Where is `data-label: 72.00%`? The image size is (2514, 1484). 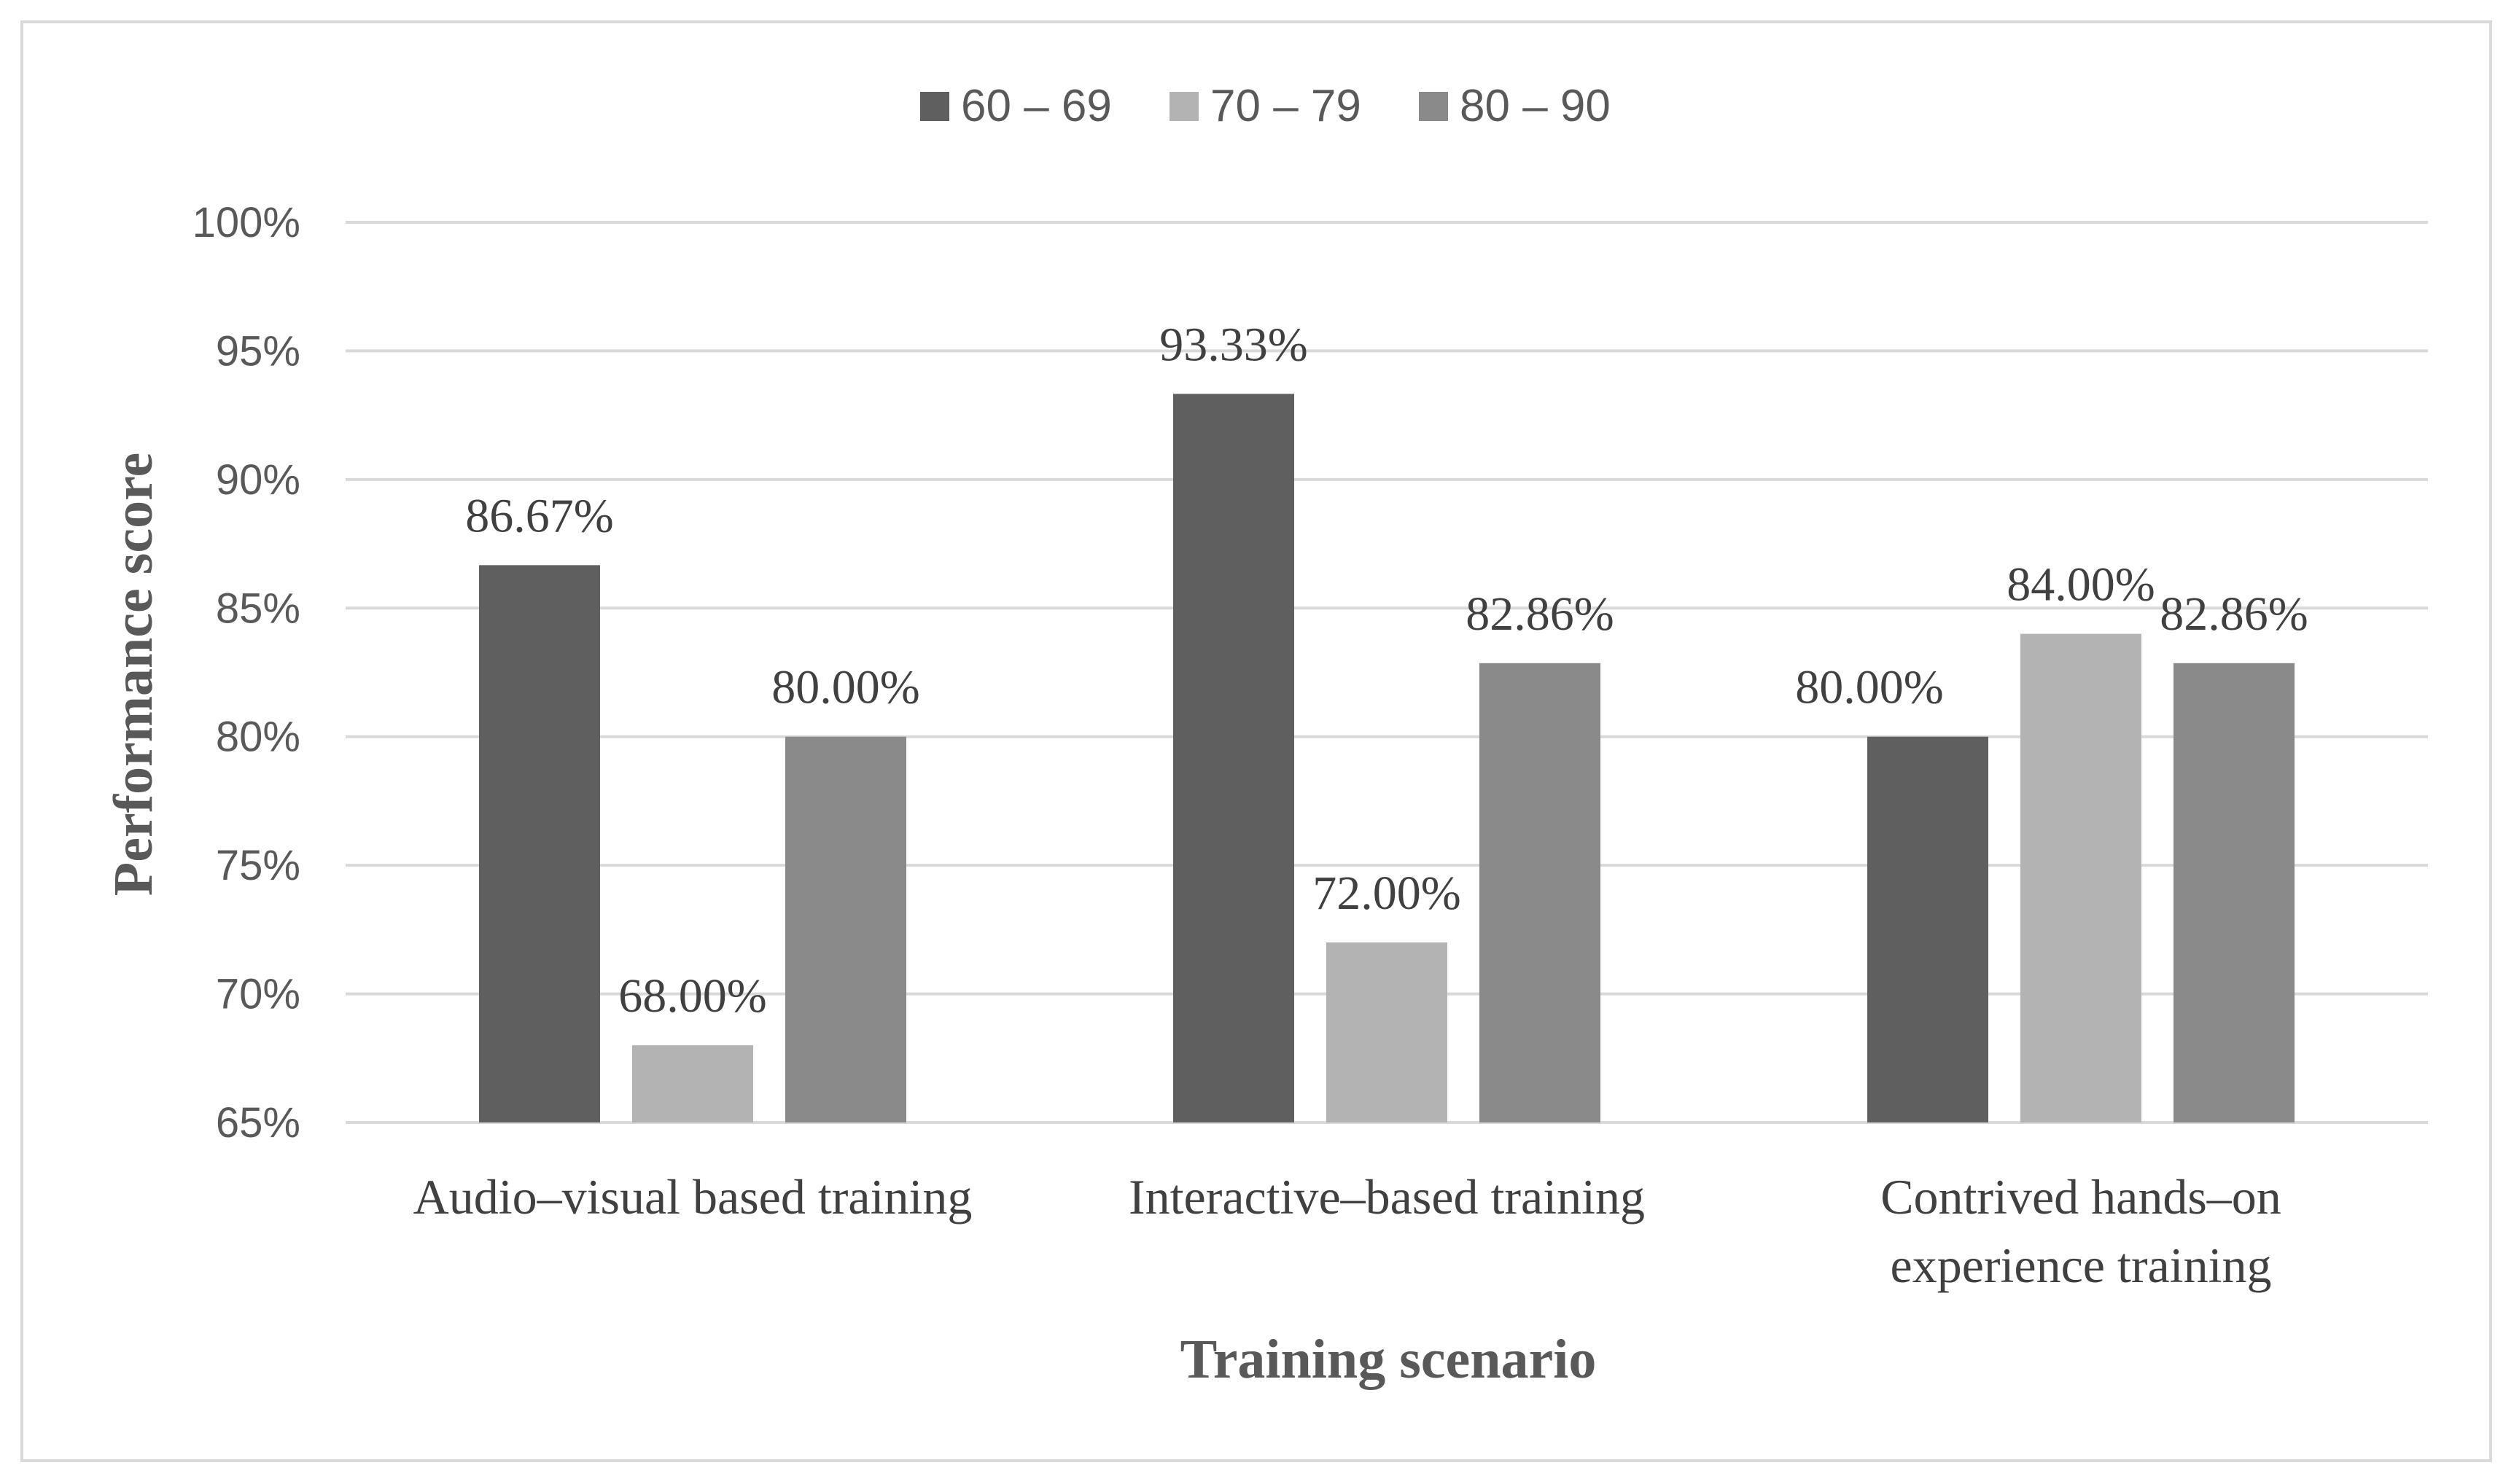
data-label: 72.00% is located at coordinates (1386, 893).